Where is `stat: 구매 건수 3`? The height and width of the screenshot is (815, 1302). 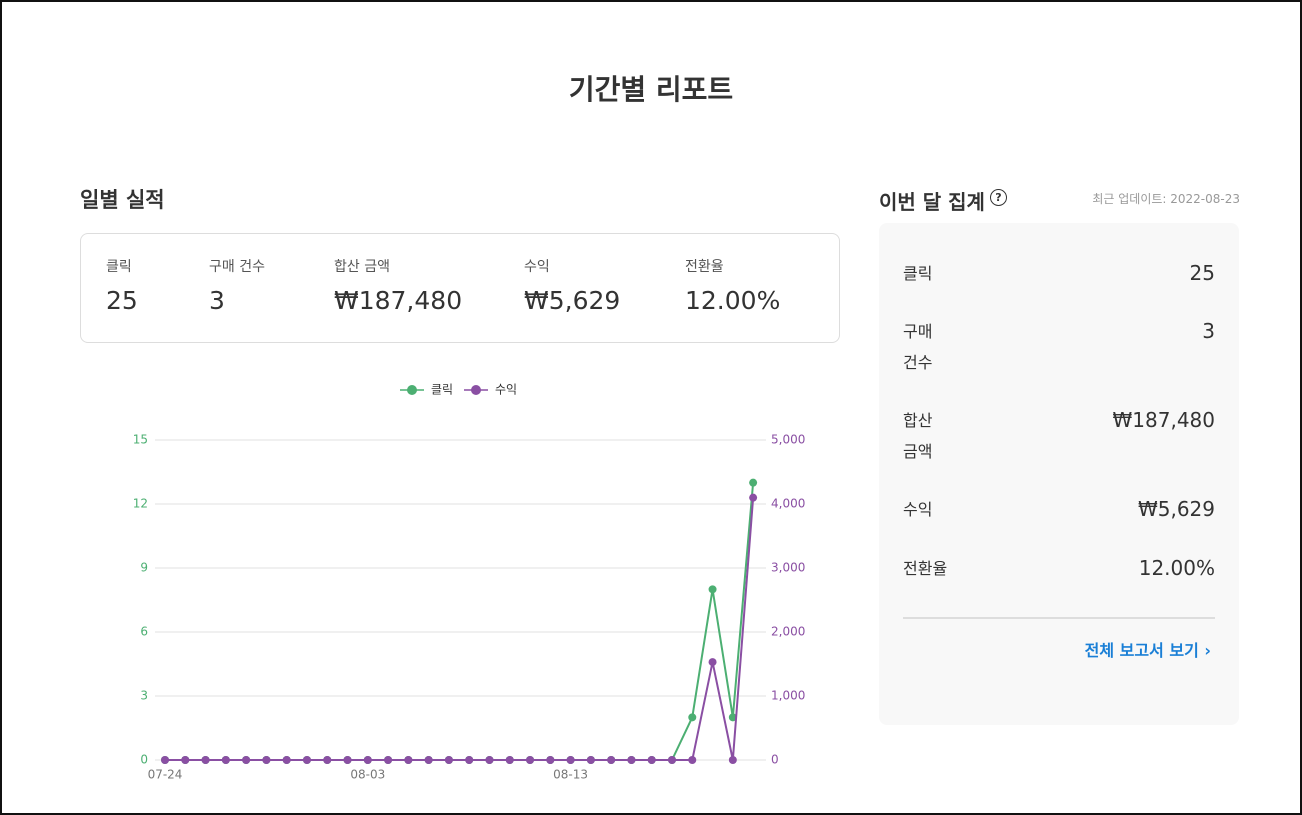
stat: 구매 건수 3 is located at coordinates (237, 285).